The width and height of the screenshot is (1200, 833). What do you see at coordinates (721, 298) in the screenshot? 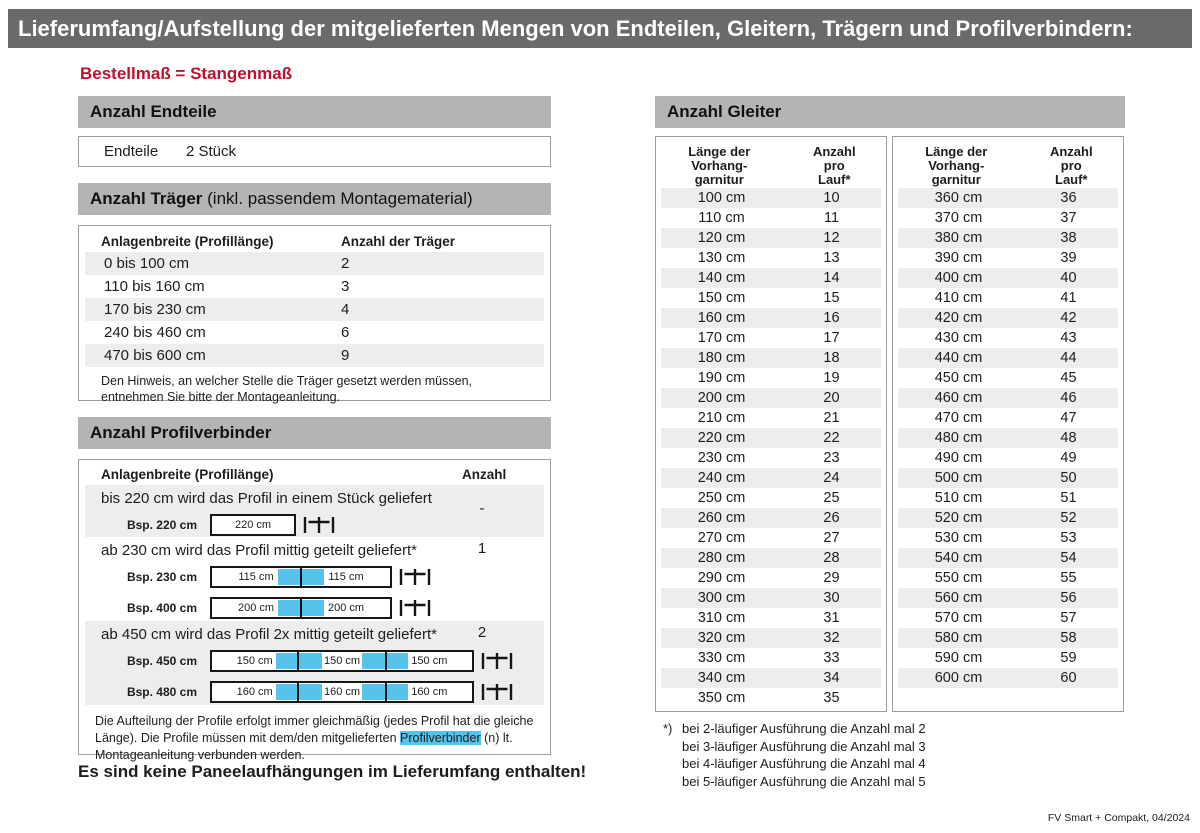
I see `gleiter-row-length: 150 cm` at bounding box center [721, 298].